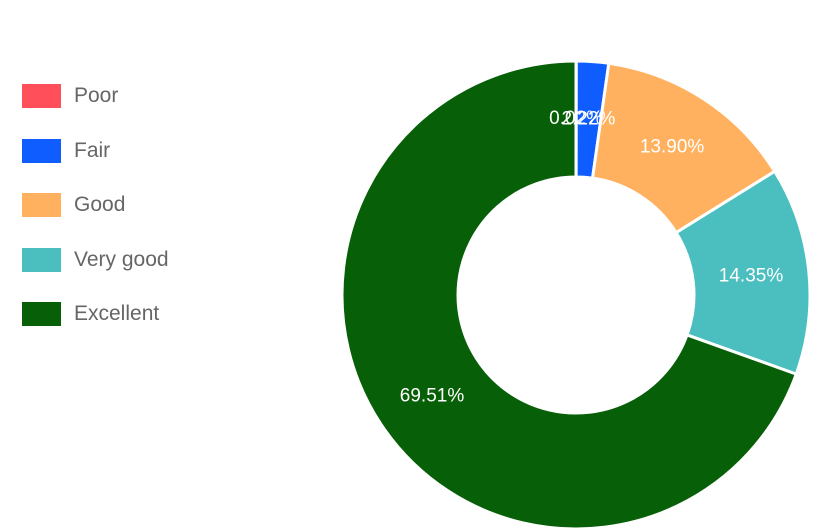  I want to click on legend-label-good: Good, so click(100, 204).